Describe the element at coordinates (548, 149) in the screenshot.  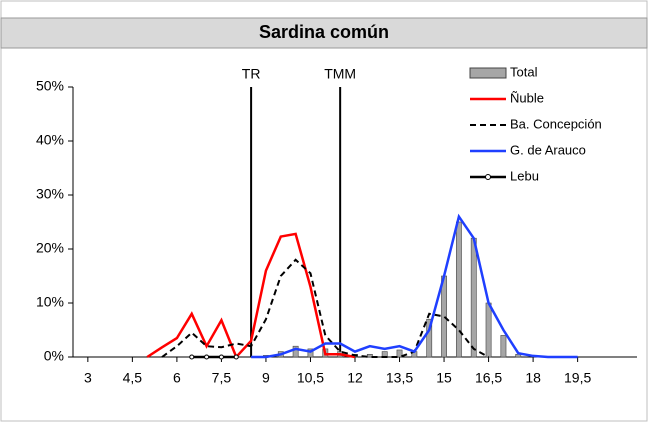
I see `legend-label: G. de Arauco` at that location.